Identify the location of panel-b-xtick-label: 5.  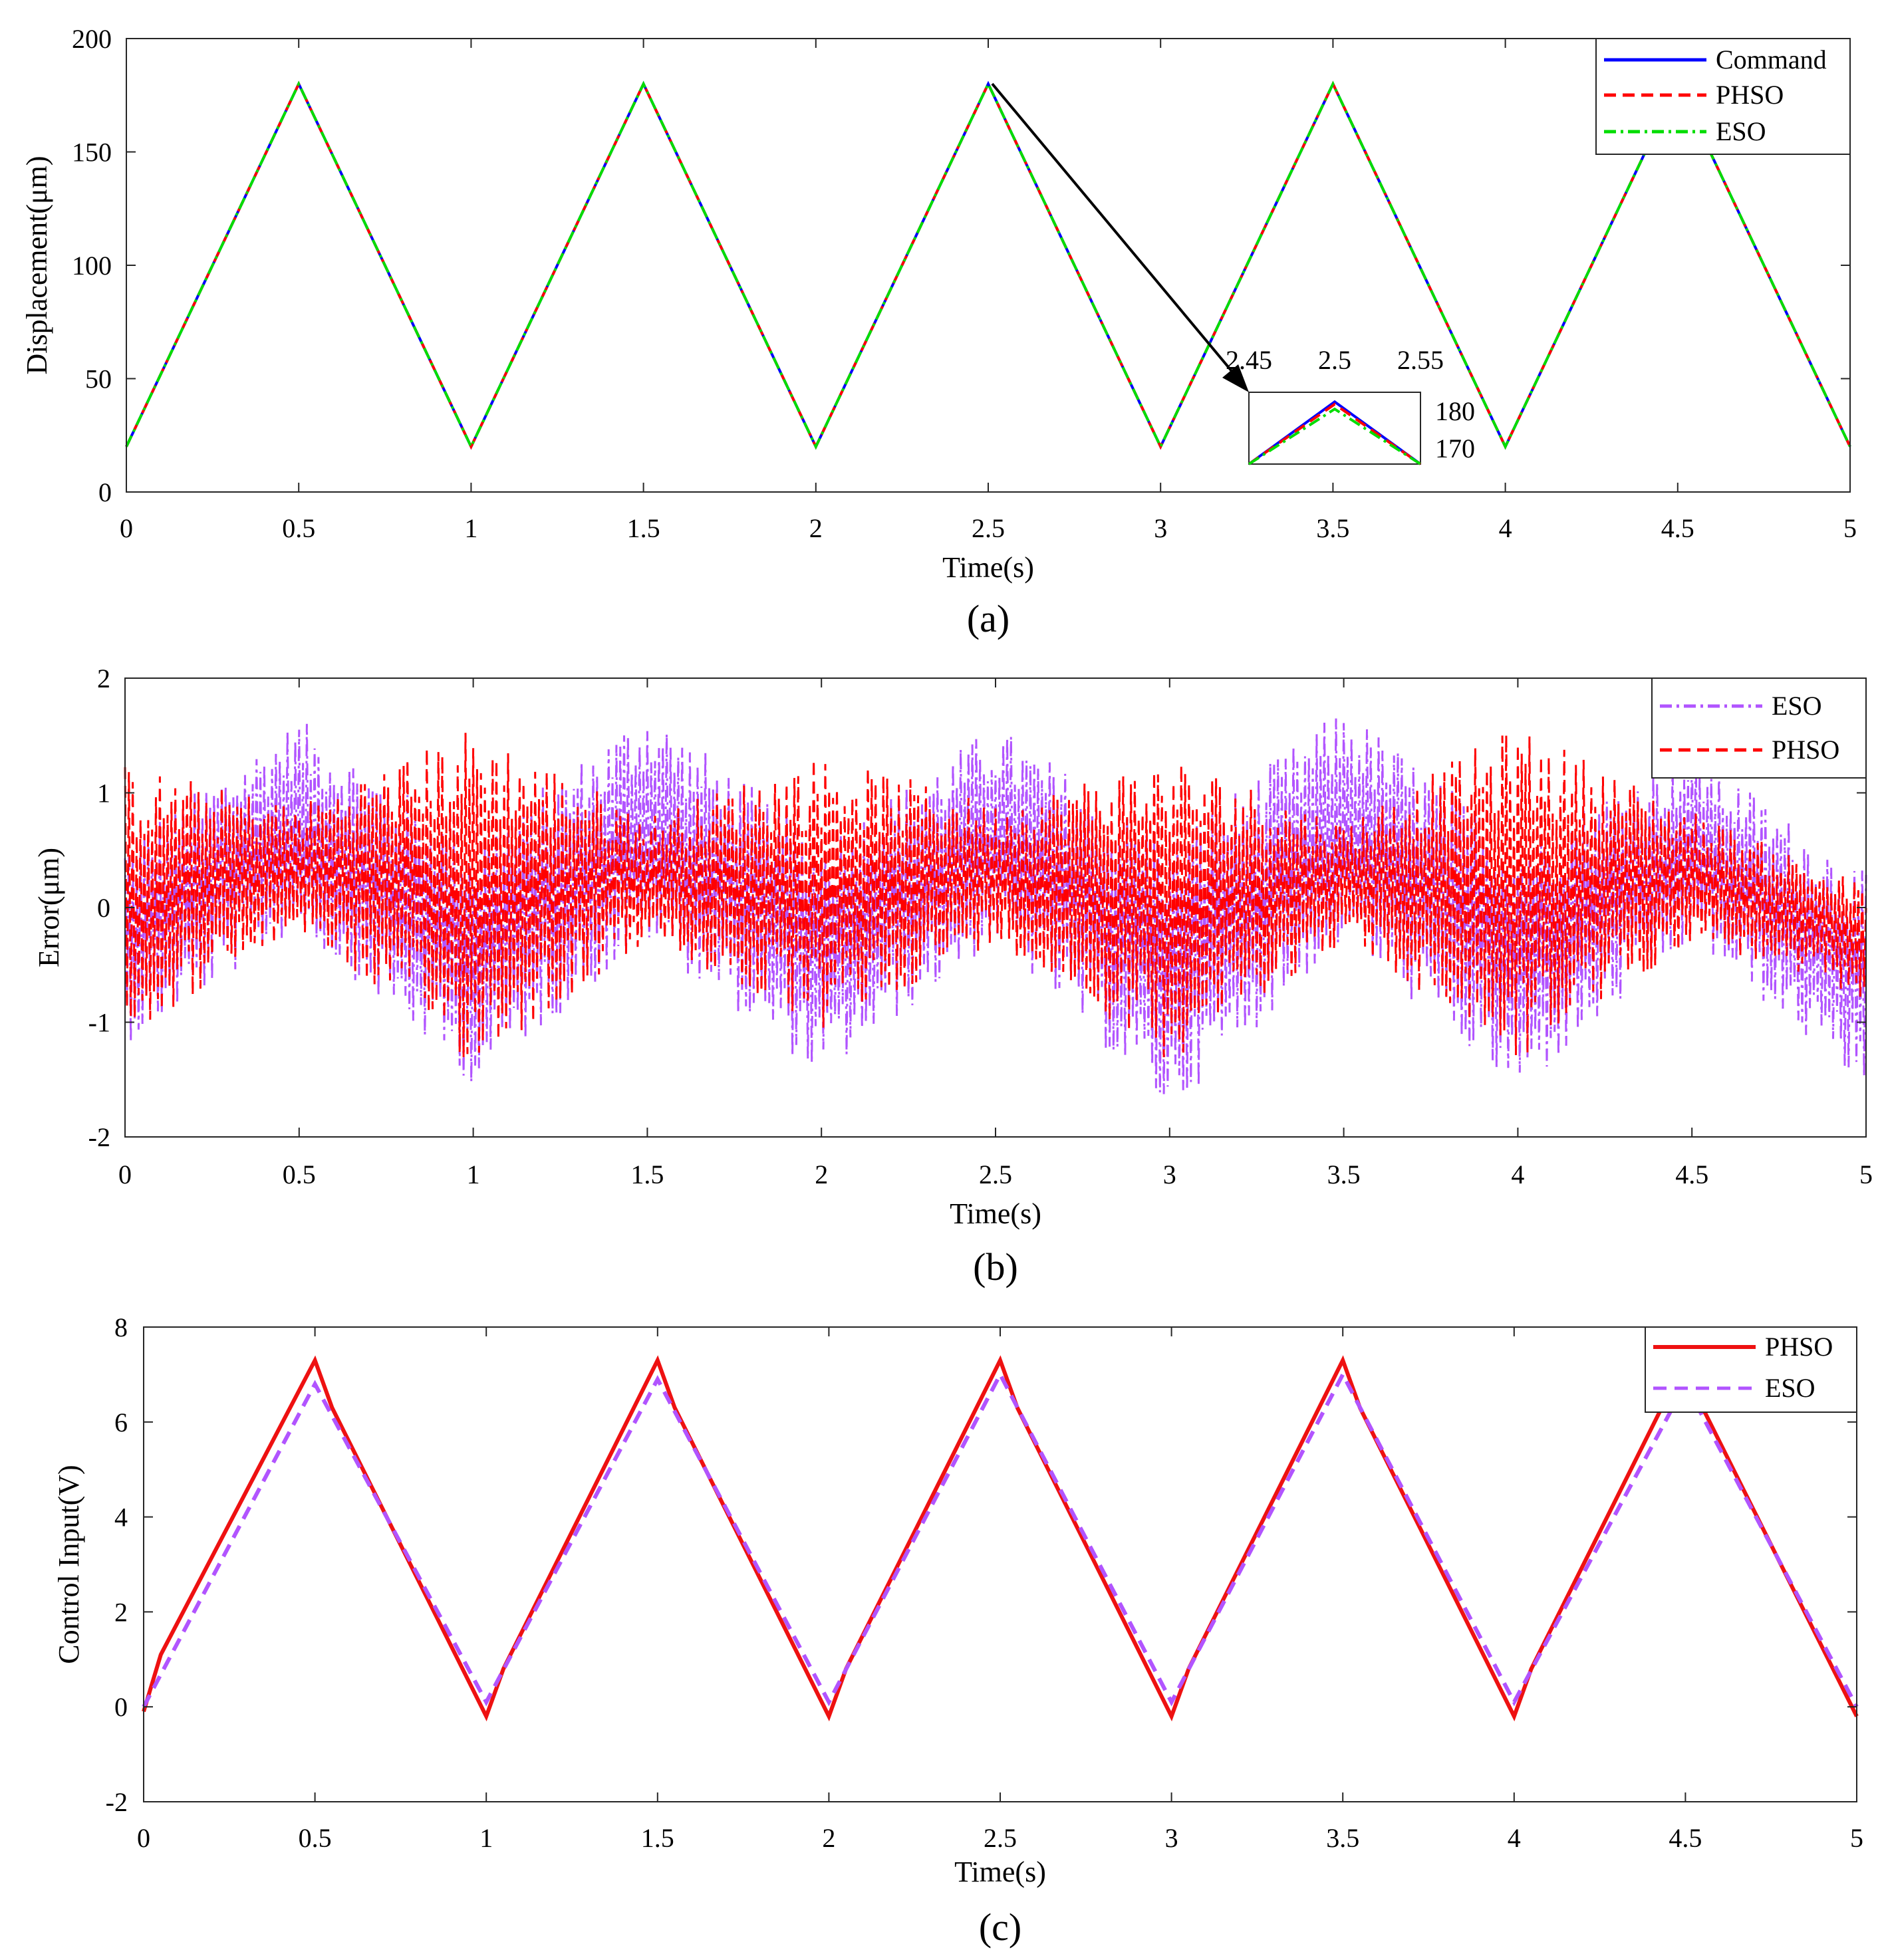
(1866, 1174).